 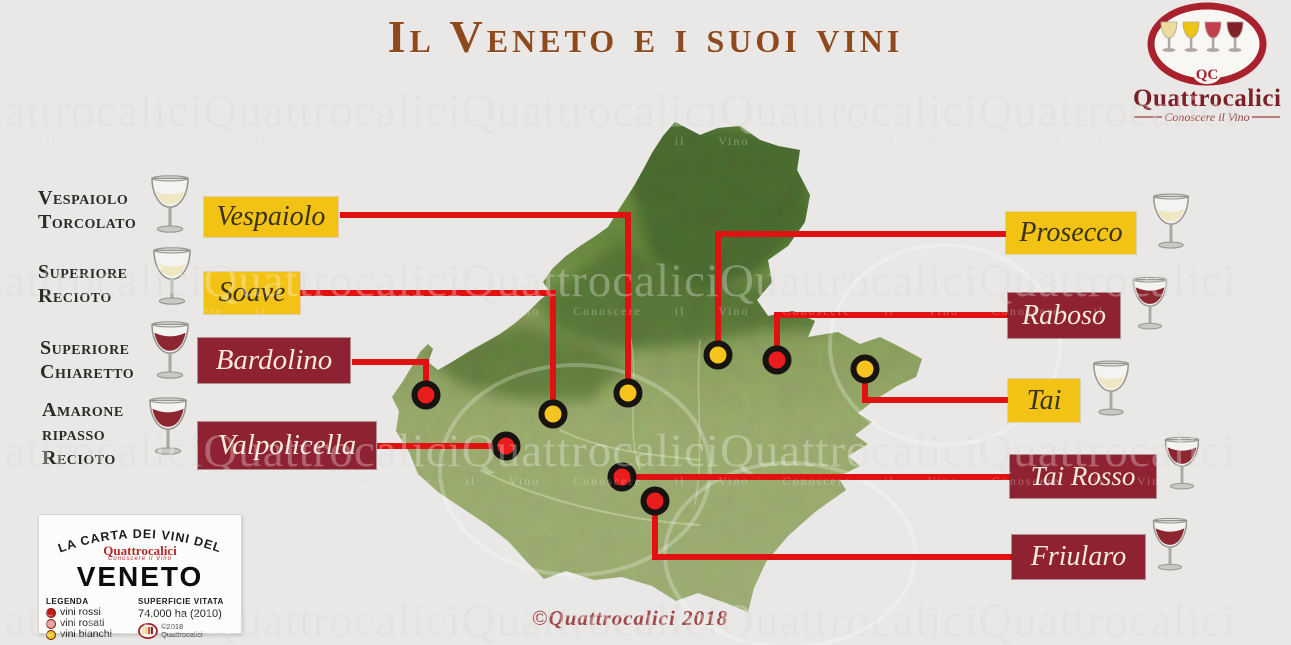 What do you see at coordinates (1206, 117) in the screenshot?
I see `logo-tagline: Conoscere il Vino` at bounding box center [1206, 117].